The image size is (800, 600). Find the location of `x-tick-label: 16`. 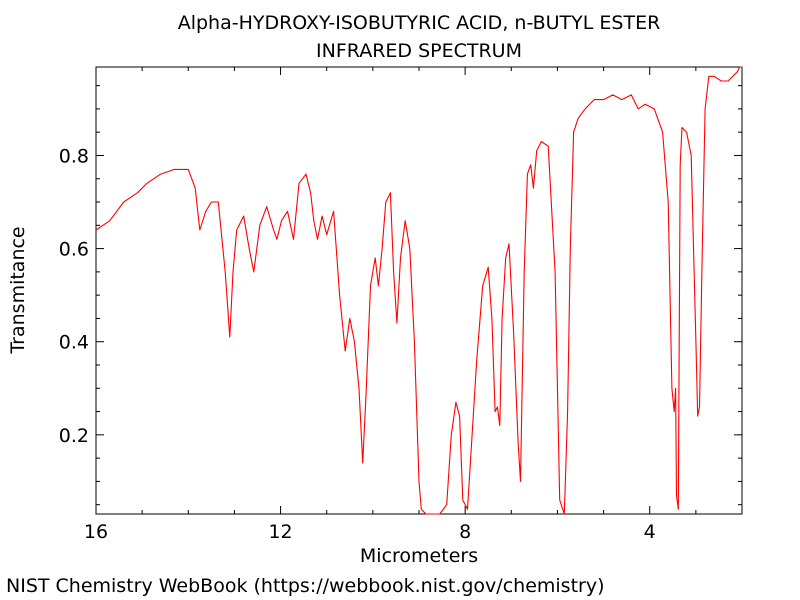

x-tick-label: 16 is located at coordinates (96, 532).